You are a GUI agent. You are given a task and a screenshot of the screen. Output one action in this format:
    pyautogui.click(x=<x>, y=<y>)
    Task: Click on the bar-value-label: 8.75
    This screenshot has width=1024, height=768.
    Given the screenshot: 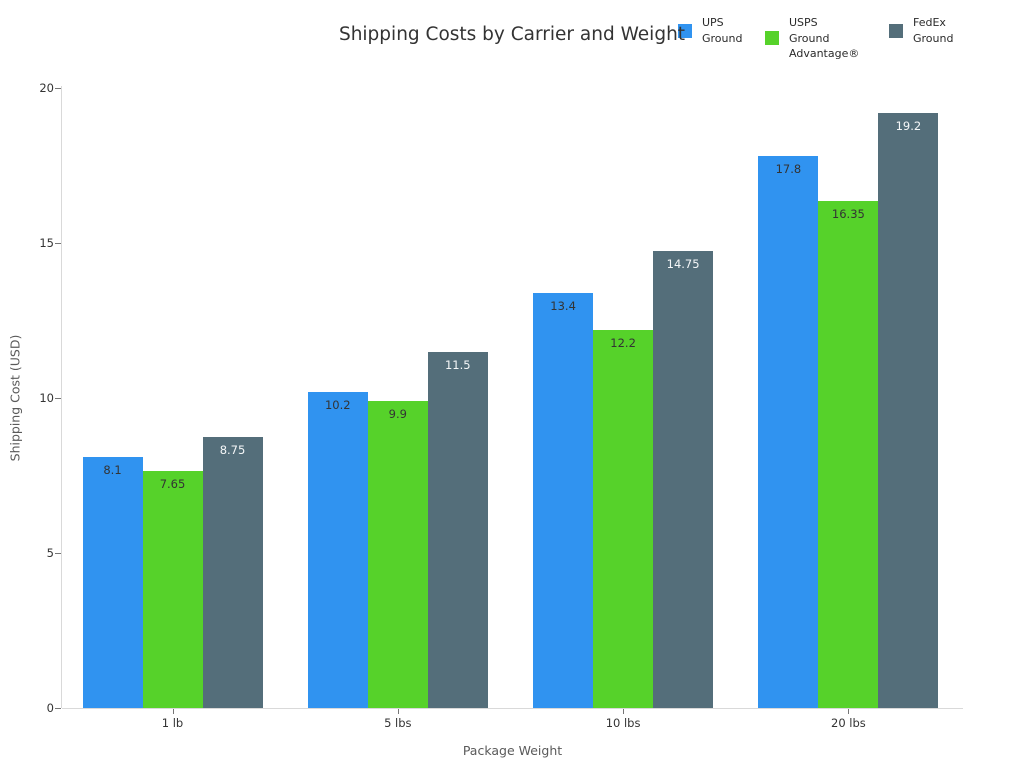 What is the action you would take?
    pyautogui.click(x=232, y=449)
    